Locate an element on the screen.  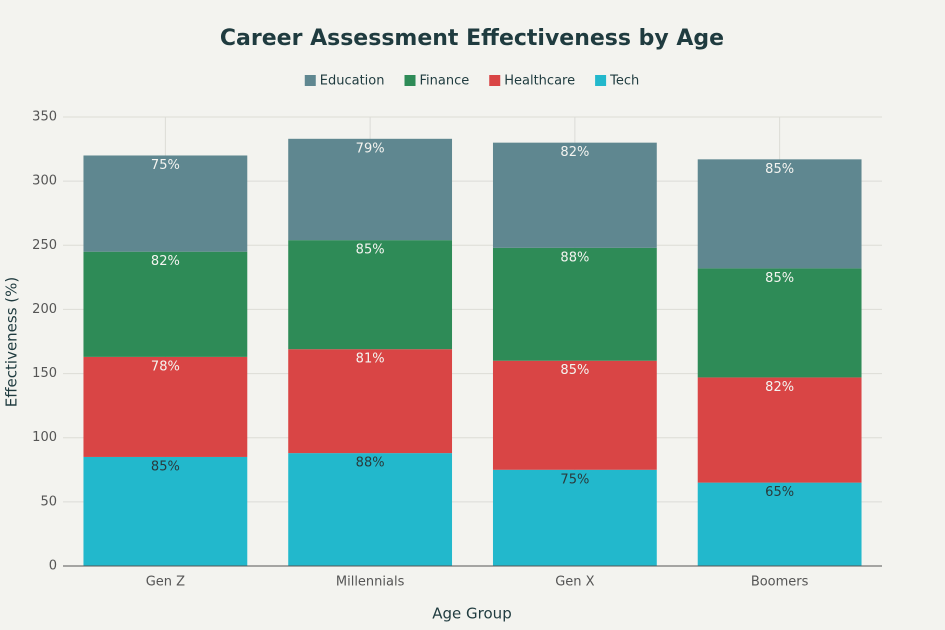
x-axis-title: Age Group is located at coordinates (471, 614).